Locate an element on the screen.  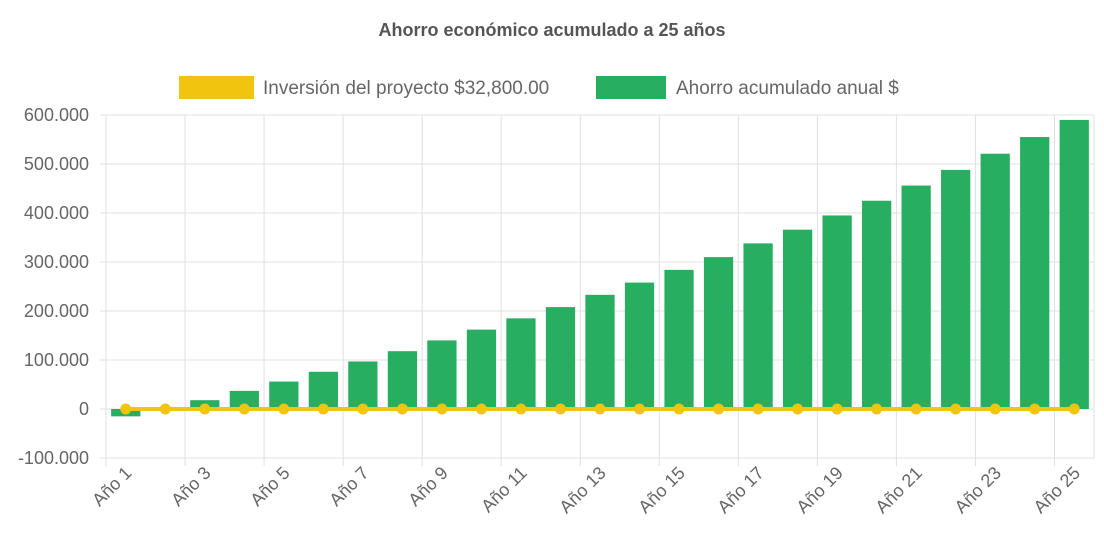
bar-año-10 is located at coordinates (481, 369).